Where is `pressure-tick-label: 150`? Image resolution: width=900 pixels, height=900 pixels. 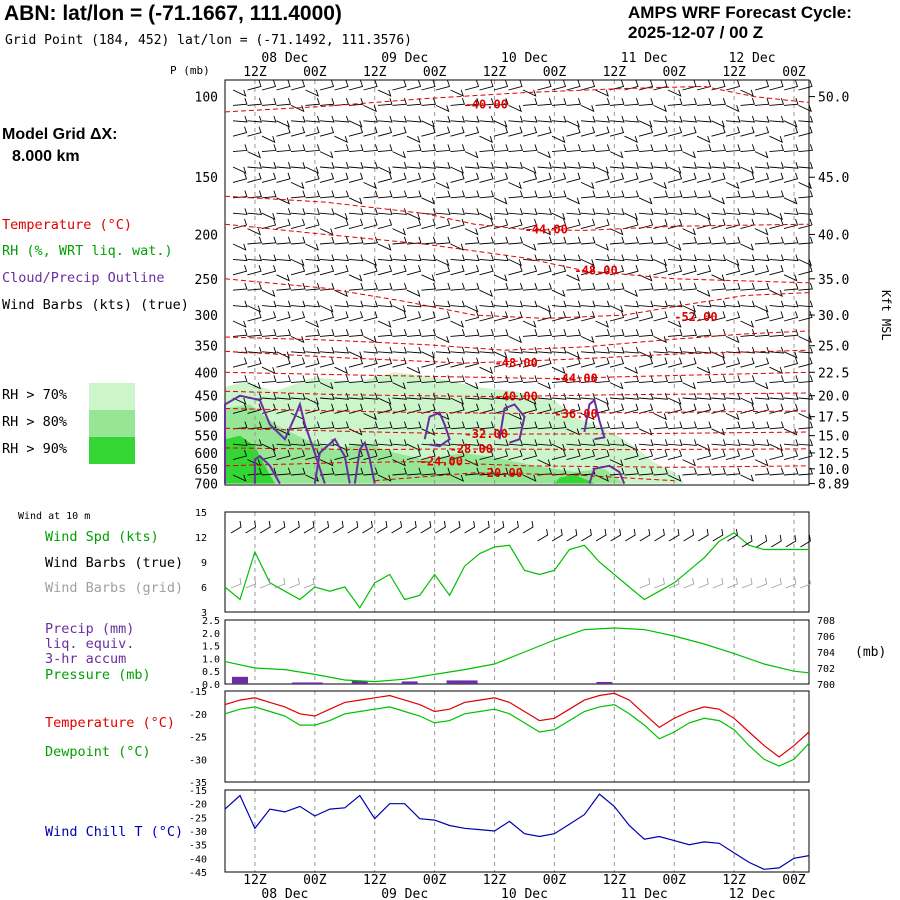
pressure-tick-label: 150 is located at coordinates (206, 178).